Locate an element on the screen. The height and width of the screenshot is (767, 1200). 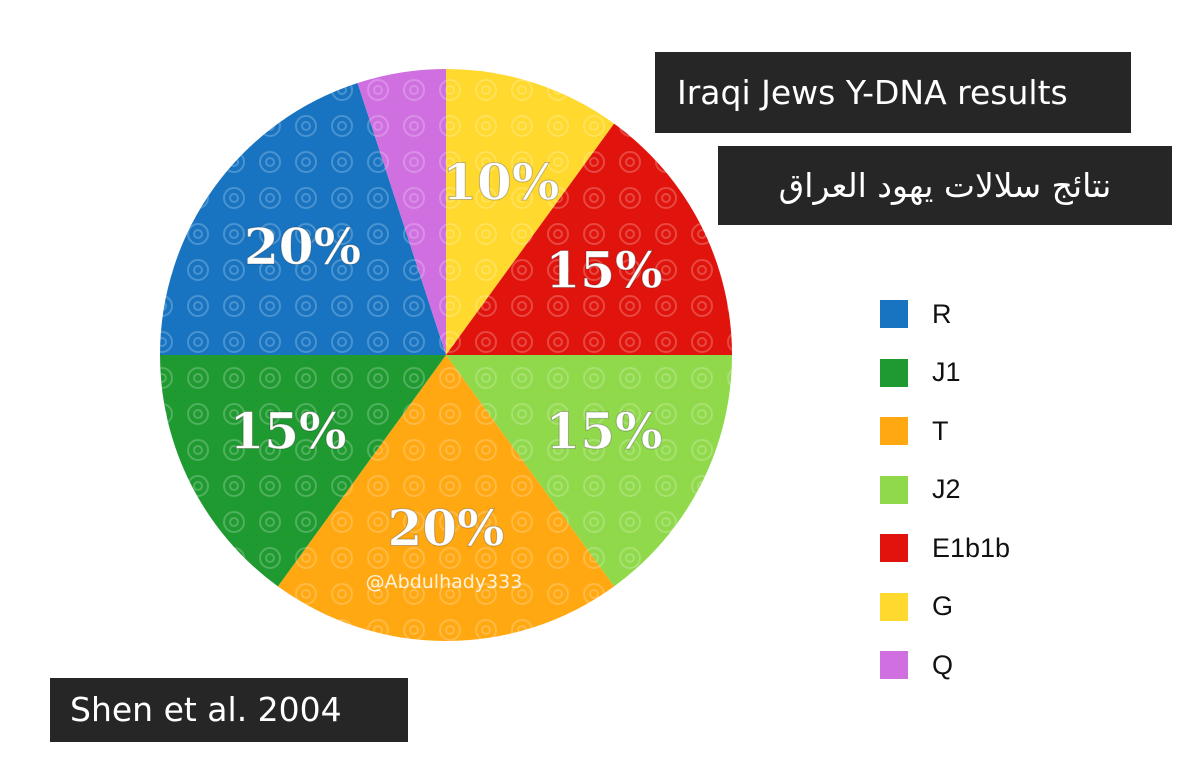
legend-label: J2 is located at coordinates (946, 489).